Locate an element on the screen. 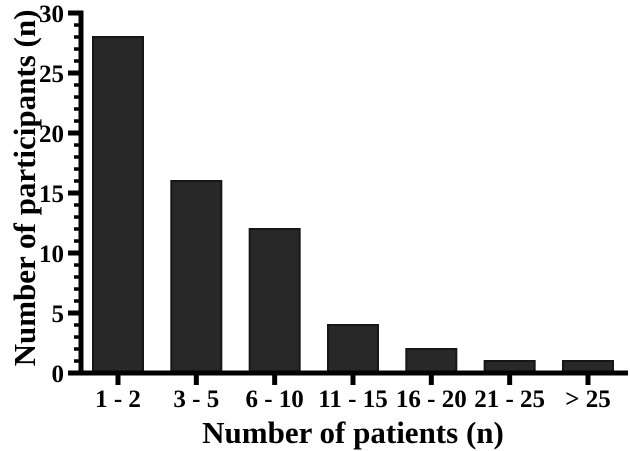 This screenshot has width=630, height=451. x-tick-label: 21 - 25 is located at coordinates (509, 399).